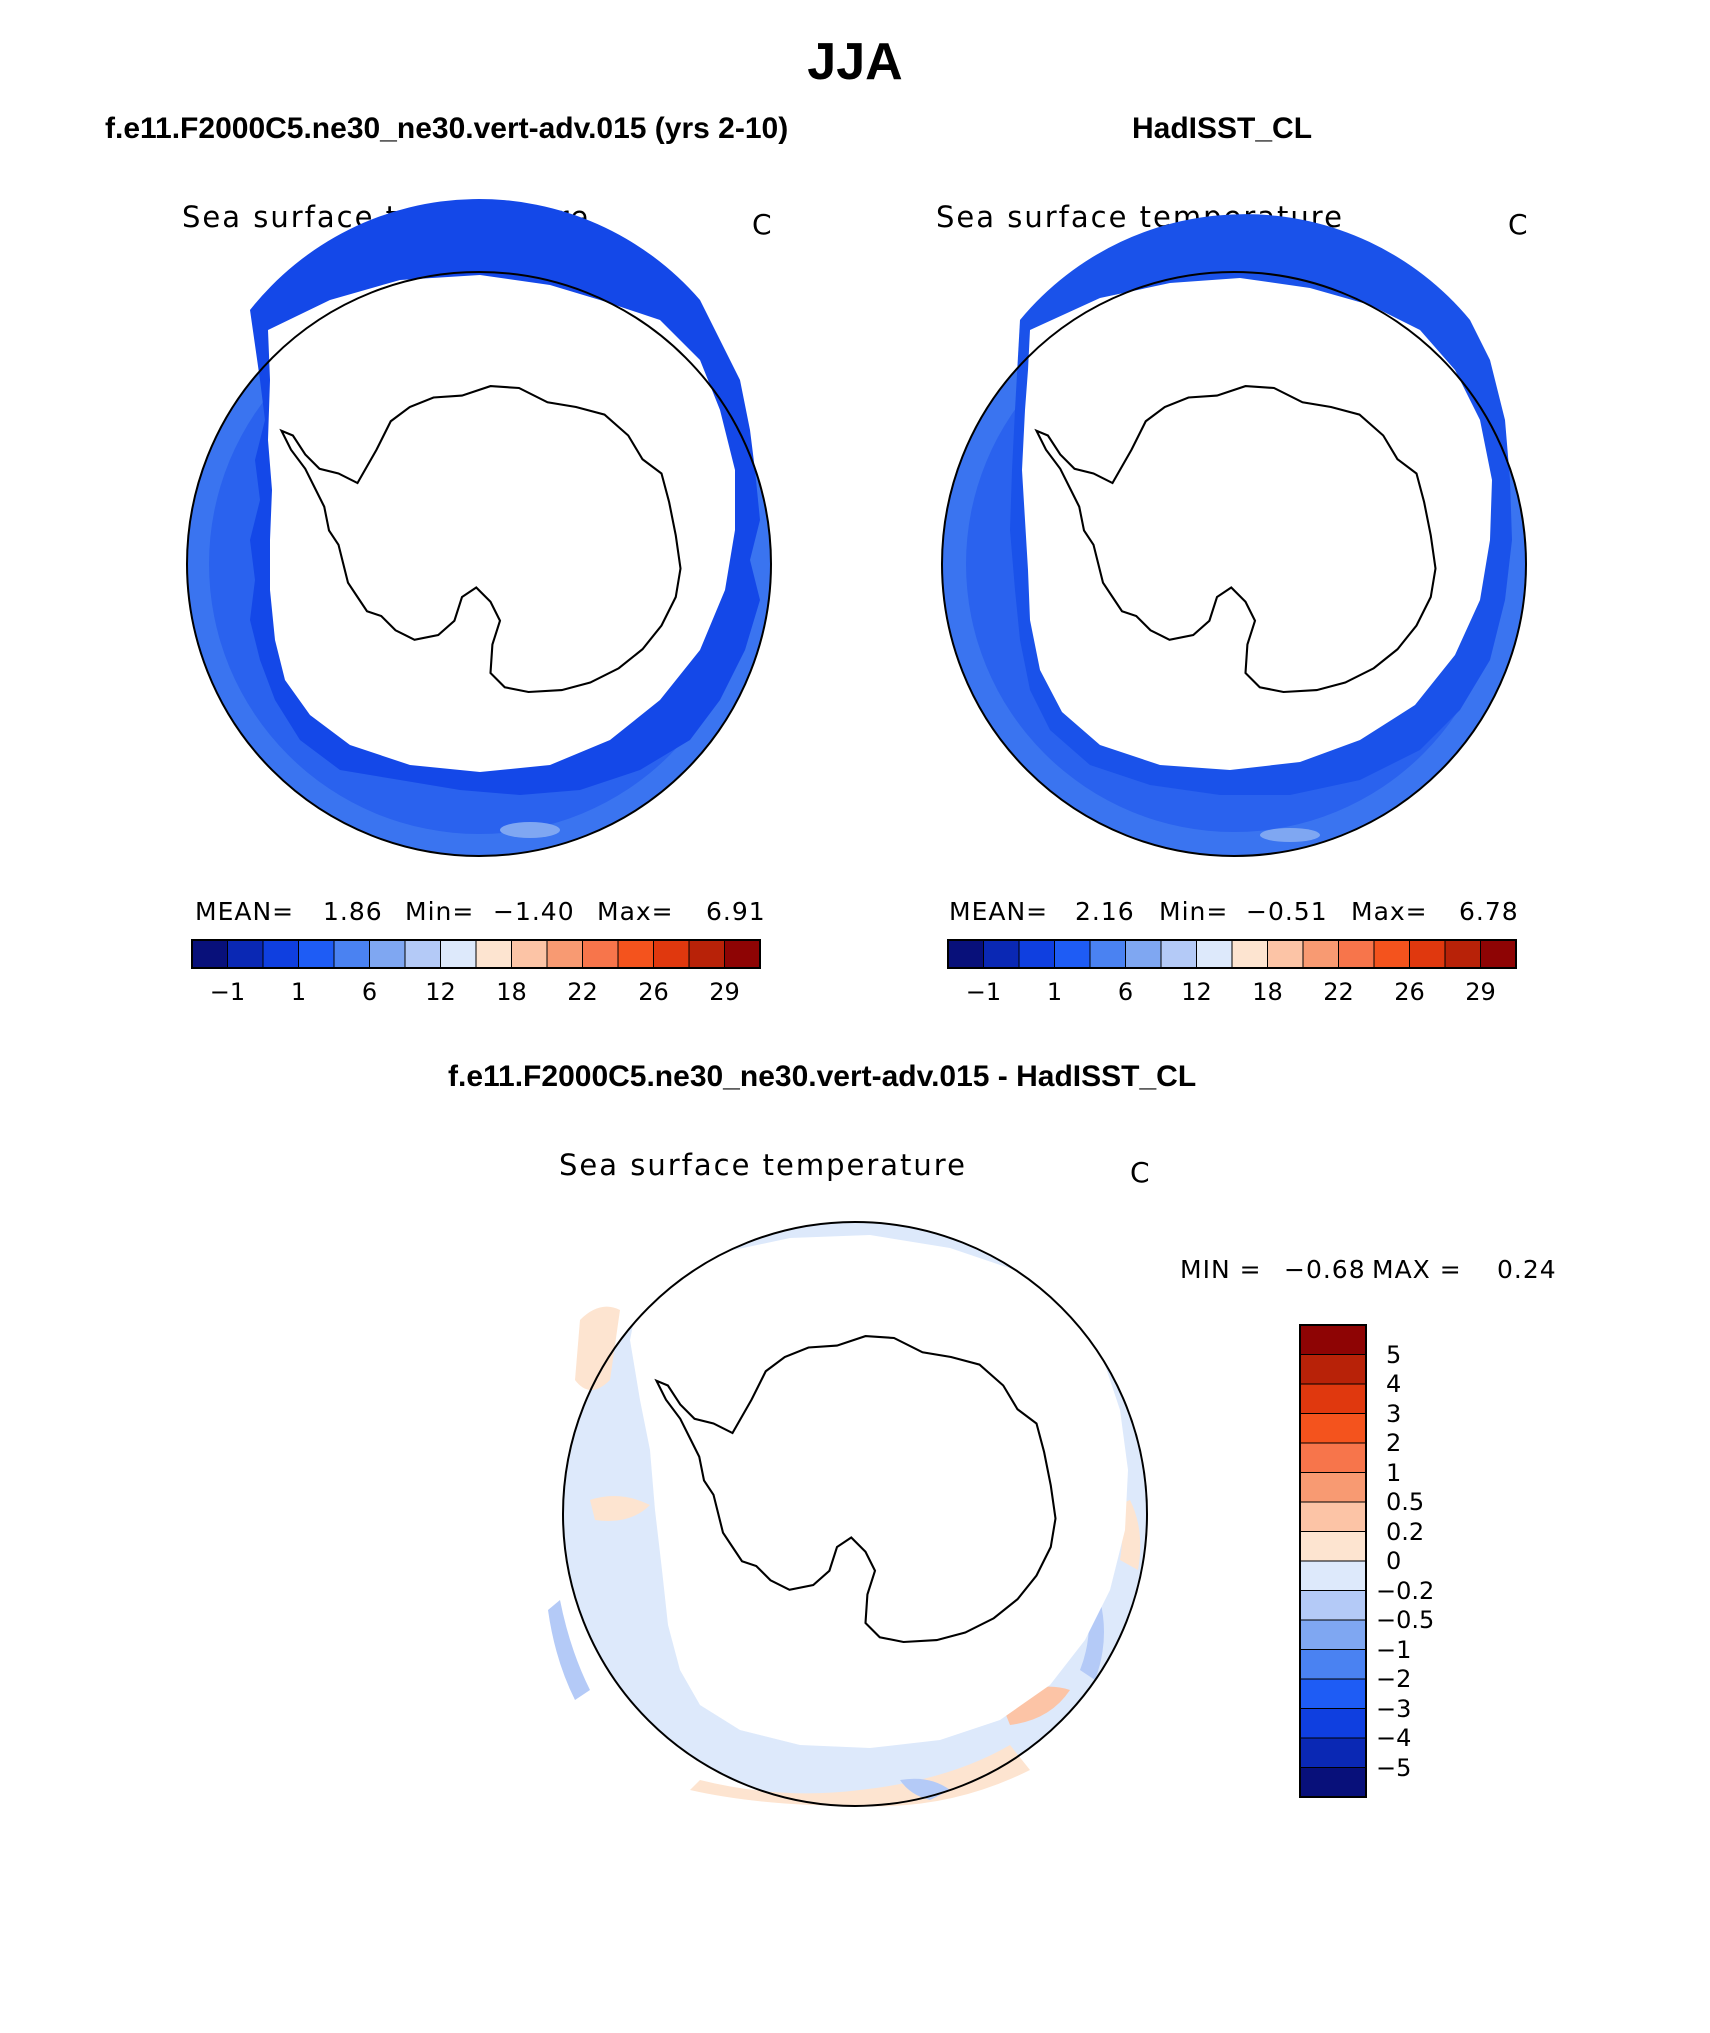 The height and width of the screenshot is (2033, 1710). I want to click on diff-cool-patch-east, so click(1092, 1640).